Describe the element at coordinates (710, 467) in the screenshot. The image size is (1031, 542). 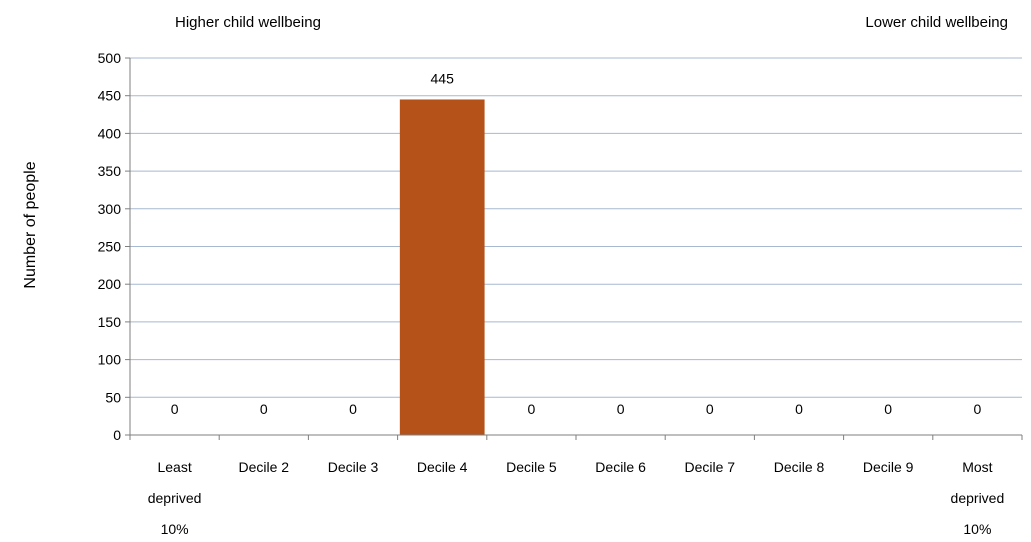
I see `x-tick-label: Decile 7` at that location.